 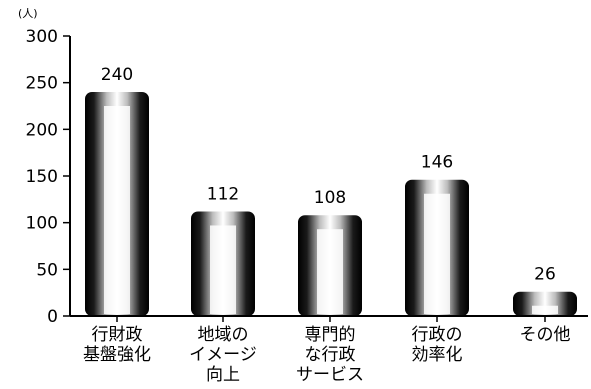 I want to click on x-category-label: 行政の, so click(x=437, y=335).